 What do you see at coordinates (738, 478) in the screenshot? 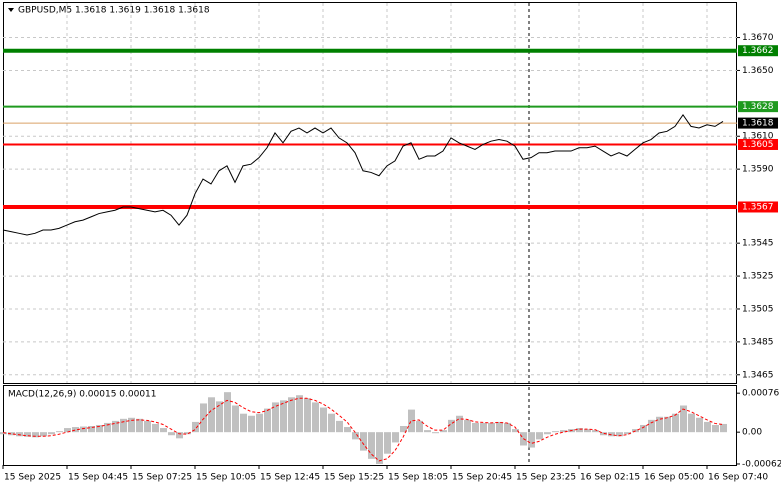
I see `x-tick-label: 16 Sep 07:40` at bounding box center [738, 478].